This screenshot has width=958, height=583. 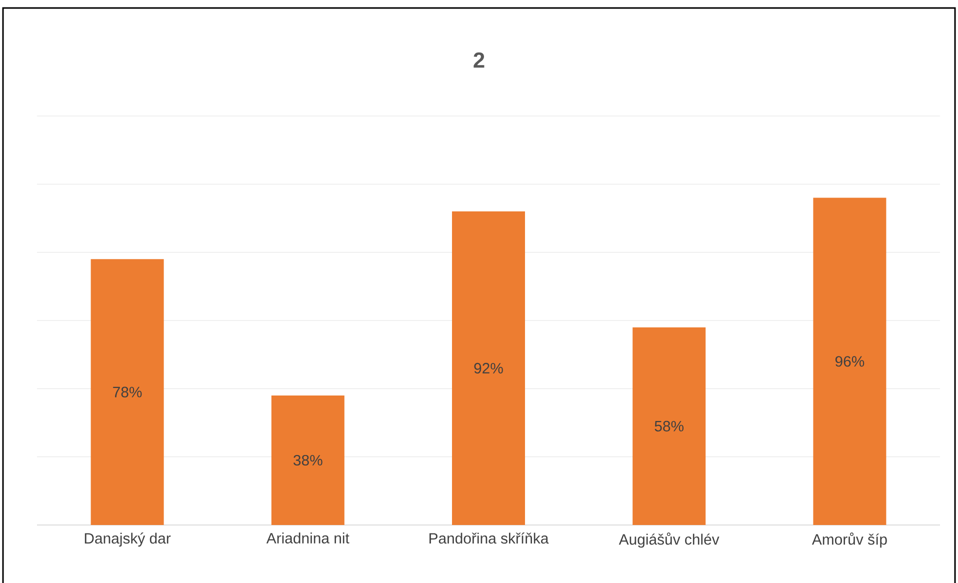 I want to click on data-label: 96%, so click(x=849, y=361).